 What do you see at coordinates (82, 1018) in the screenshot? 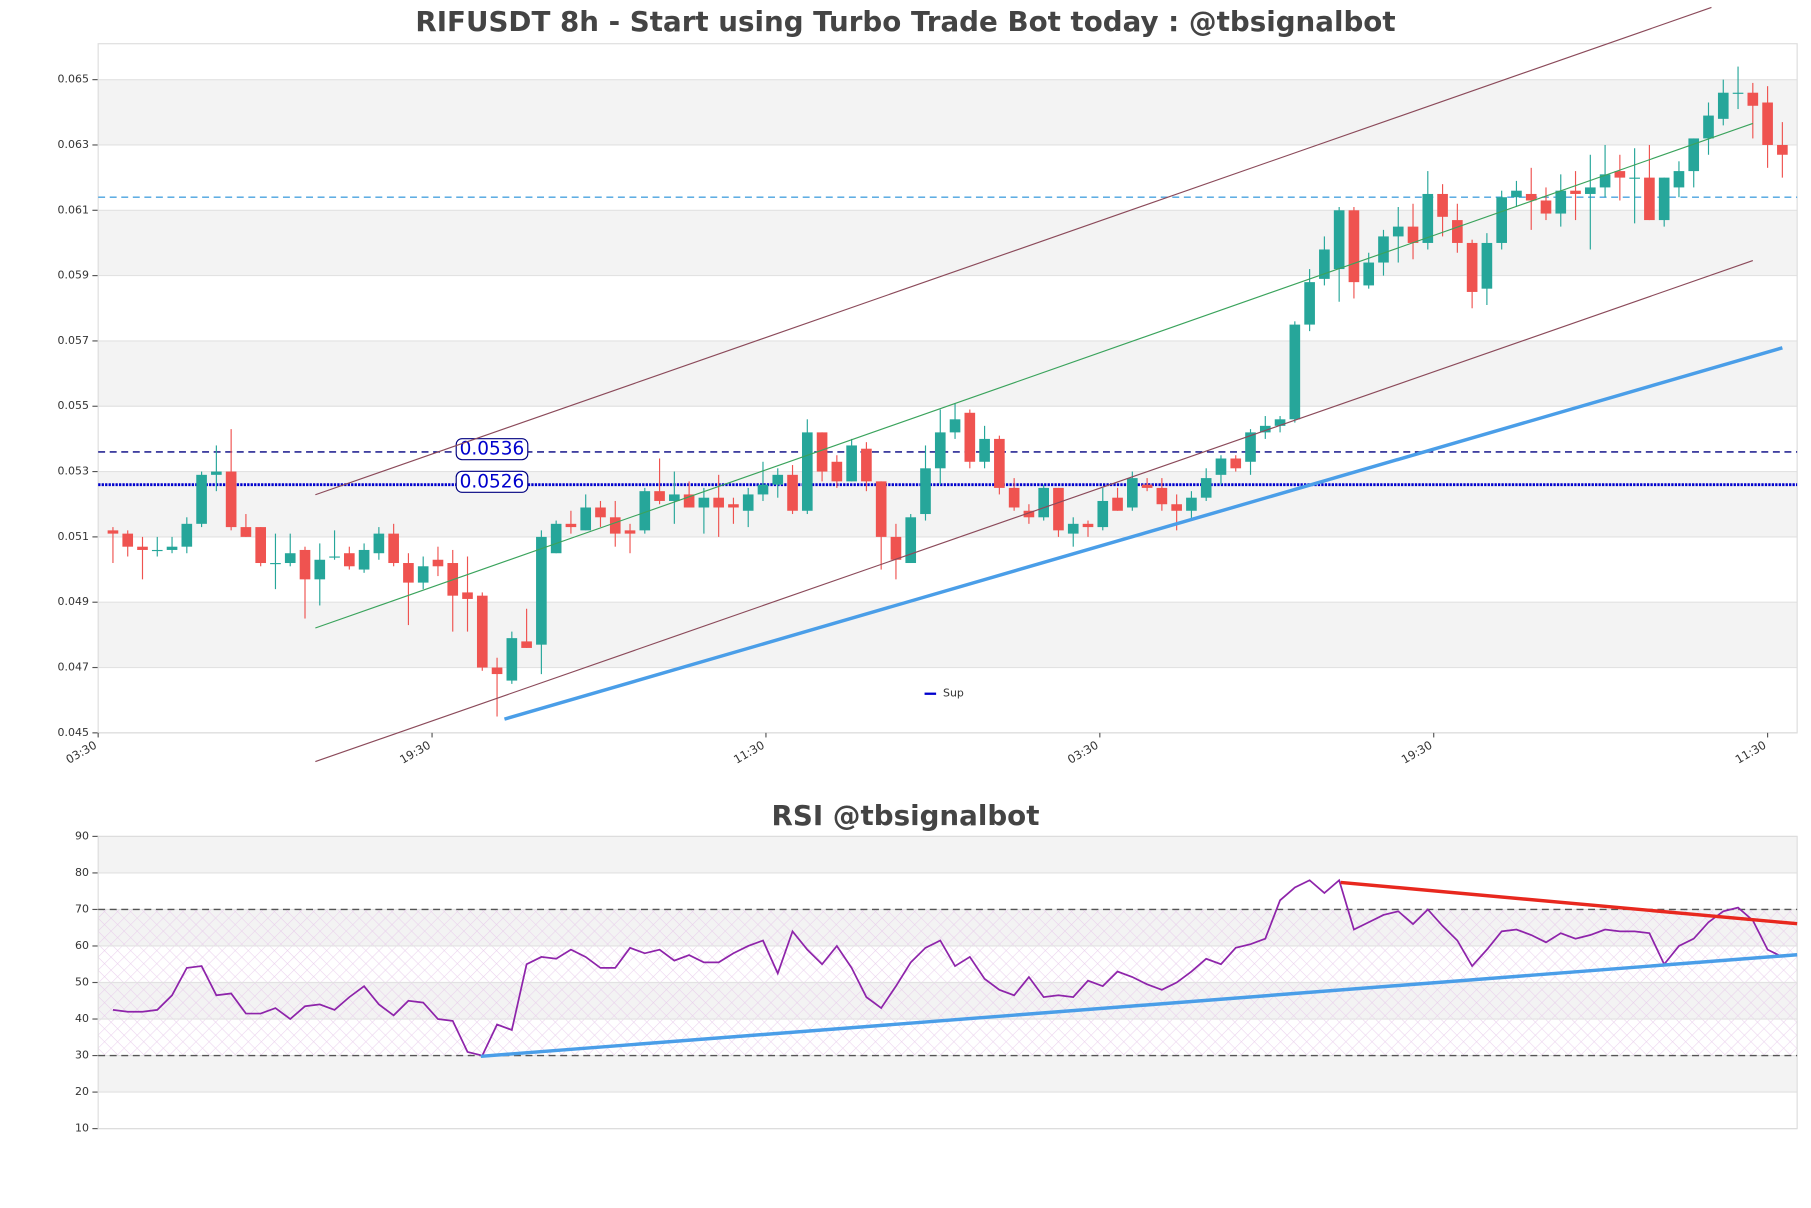
I see `y-tick-label: 40` at bounding box center [82, 1018].